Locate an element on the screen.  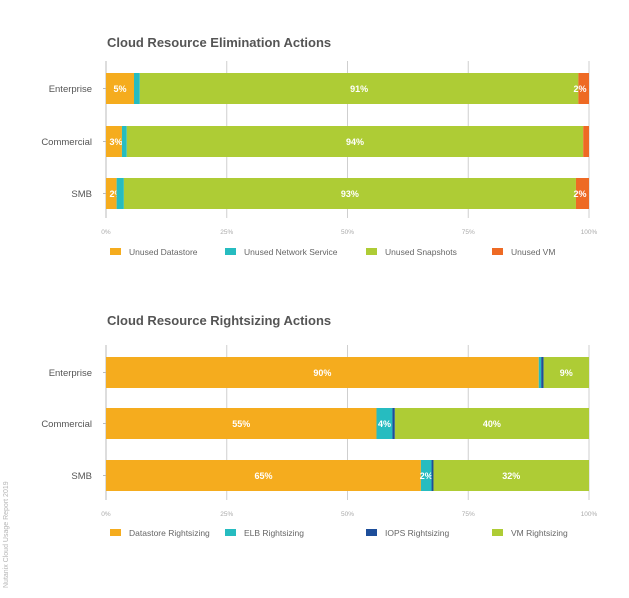
data-label: 4% is located at coordinates (384, 424).